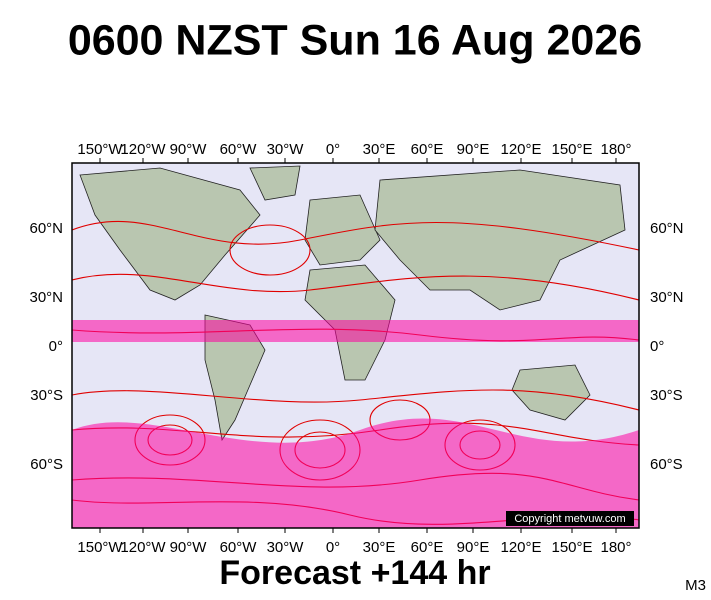 The width and height of the screenshot is (711, 600). What do you see at coordinates (520, 547) in the screenshot?
I see `longitude-label-bottom: 120°E` at bounding box center [520, 547].